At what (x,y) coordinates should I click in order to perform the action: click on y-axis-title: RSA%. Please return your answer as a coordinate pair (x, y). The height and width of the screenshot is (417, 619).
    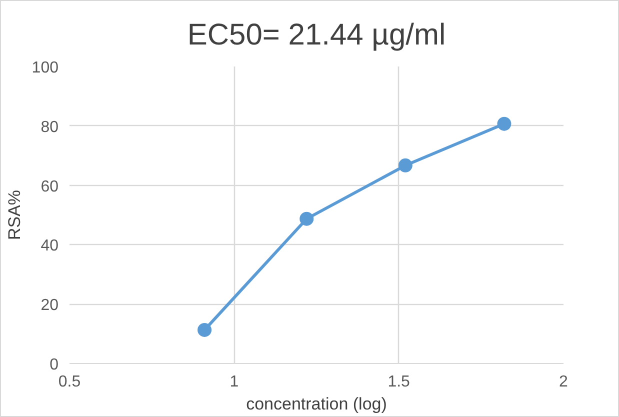
    Looking at the image, I should click on (14, 215).